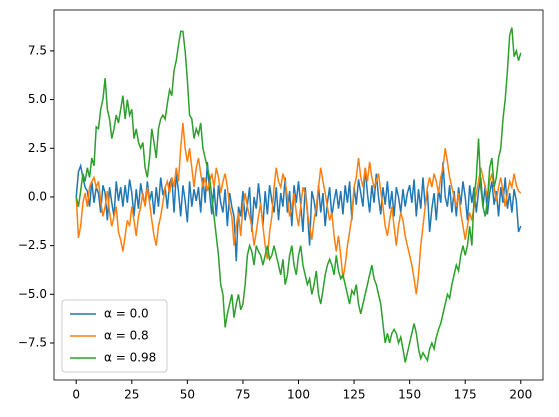 The width and height of the screenshot is (559, 417). What do you see at coordinates (126, 336) in the screenshot?
I see `legend-label: α = 0.8` at bounding box center [126, 336].